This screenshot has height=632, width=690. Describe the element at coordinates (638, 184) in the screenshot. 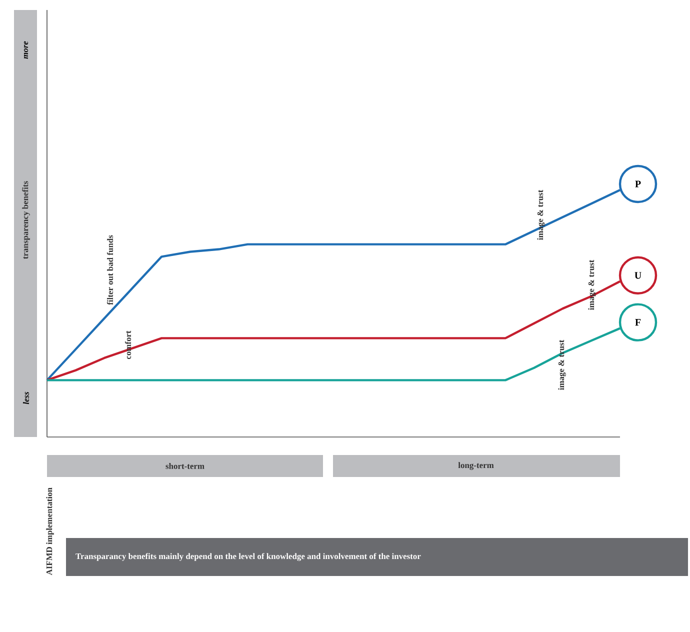

I see `legend-label: P` at that location.